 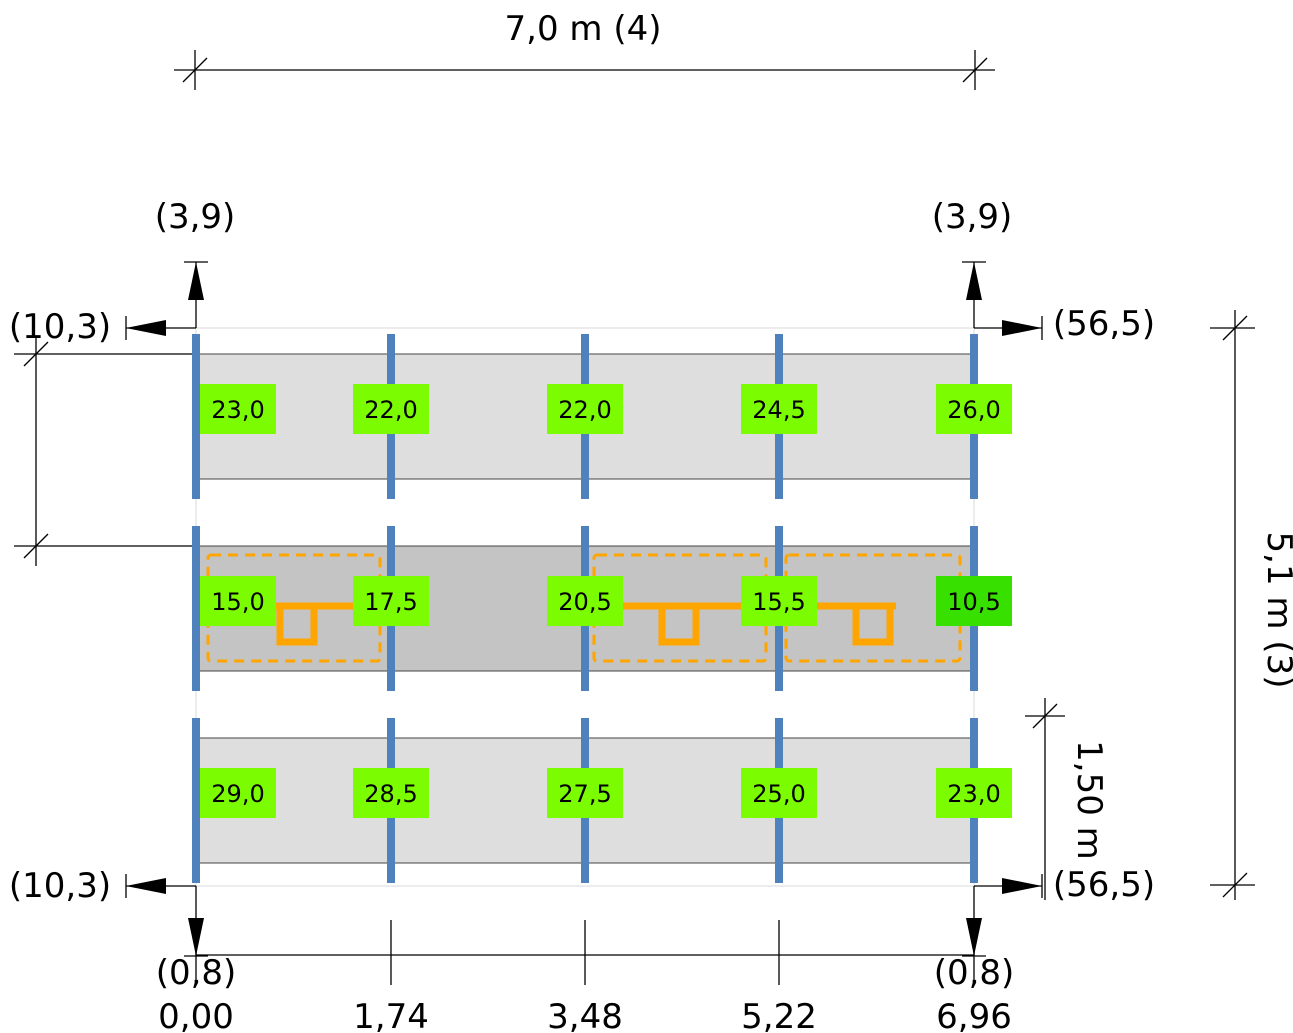 I want to click on value-label-text: 20,5, so click(x=584, y=602).